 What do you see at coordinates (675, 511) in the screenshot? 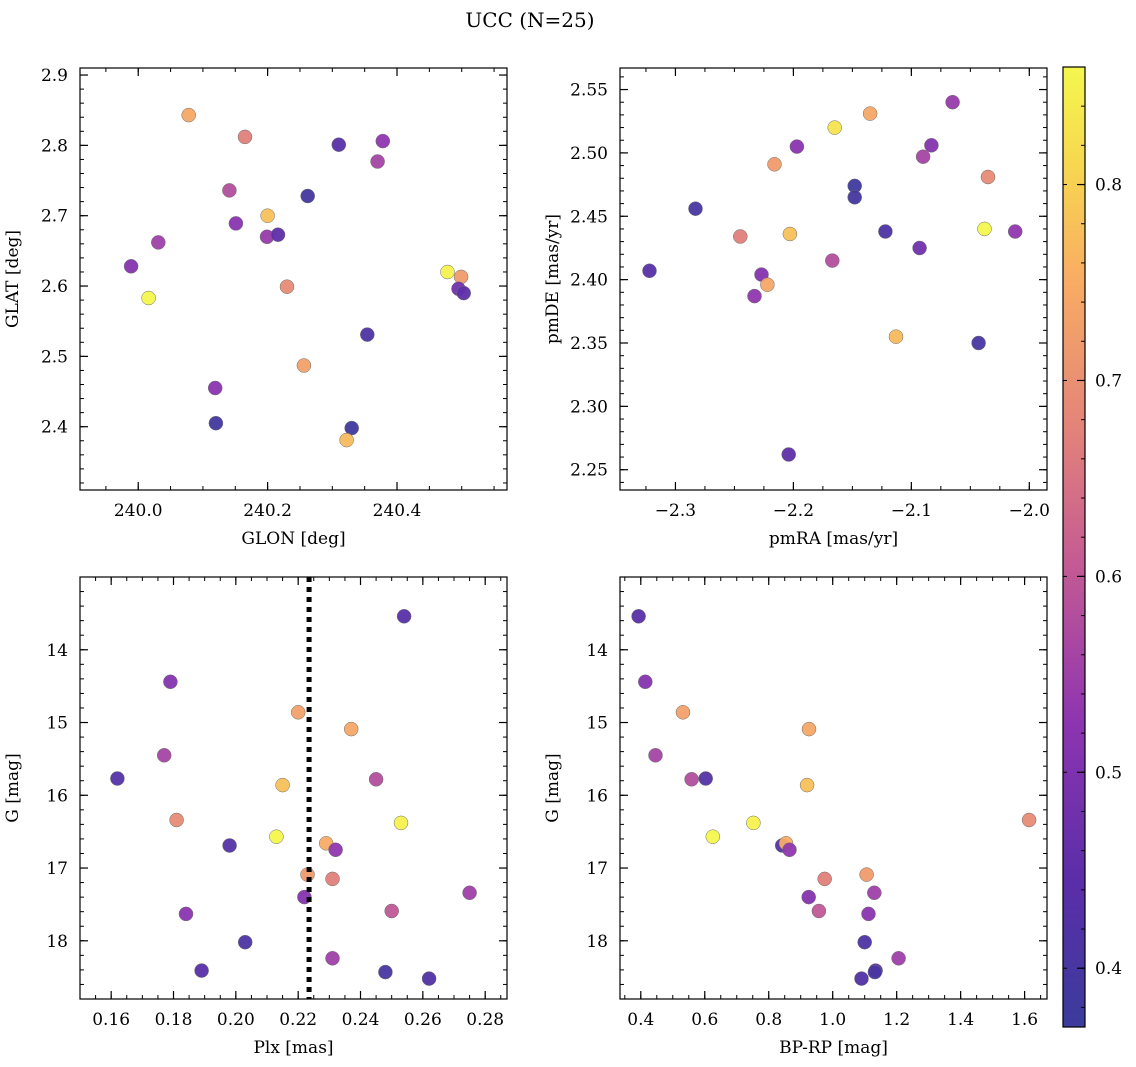
I see `x-tick-label: −2.3` at bounding box center [675, 511].